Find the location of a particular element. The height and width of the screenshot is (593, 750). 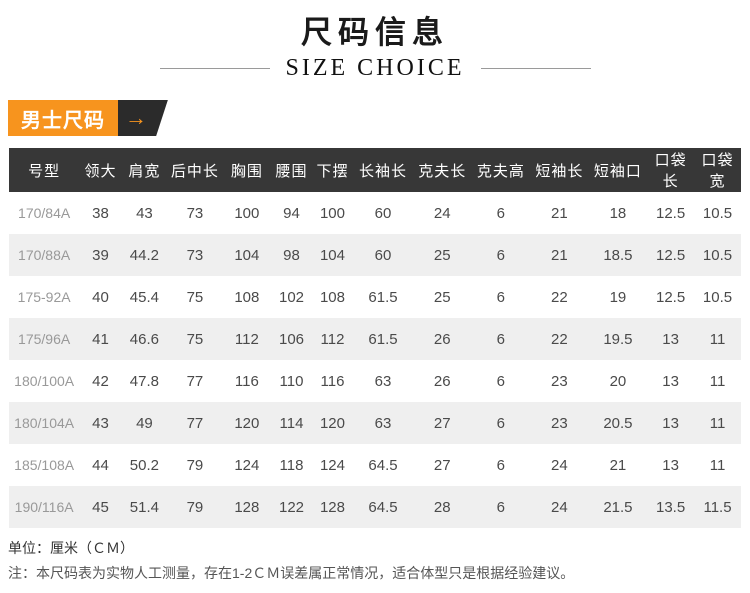

size-model-cell: 175-92A is located at coordinates (44, 297).